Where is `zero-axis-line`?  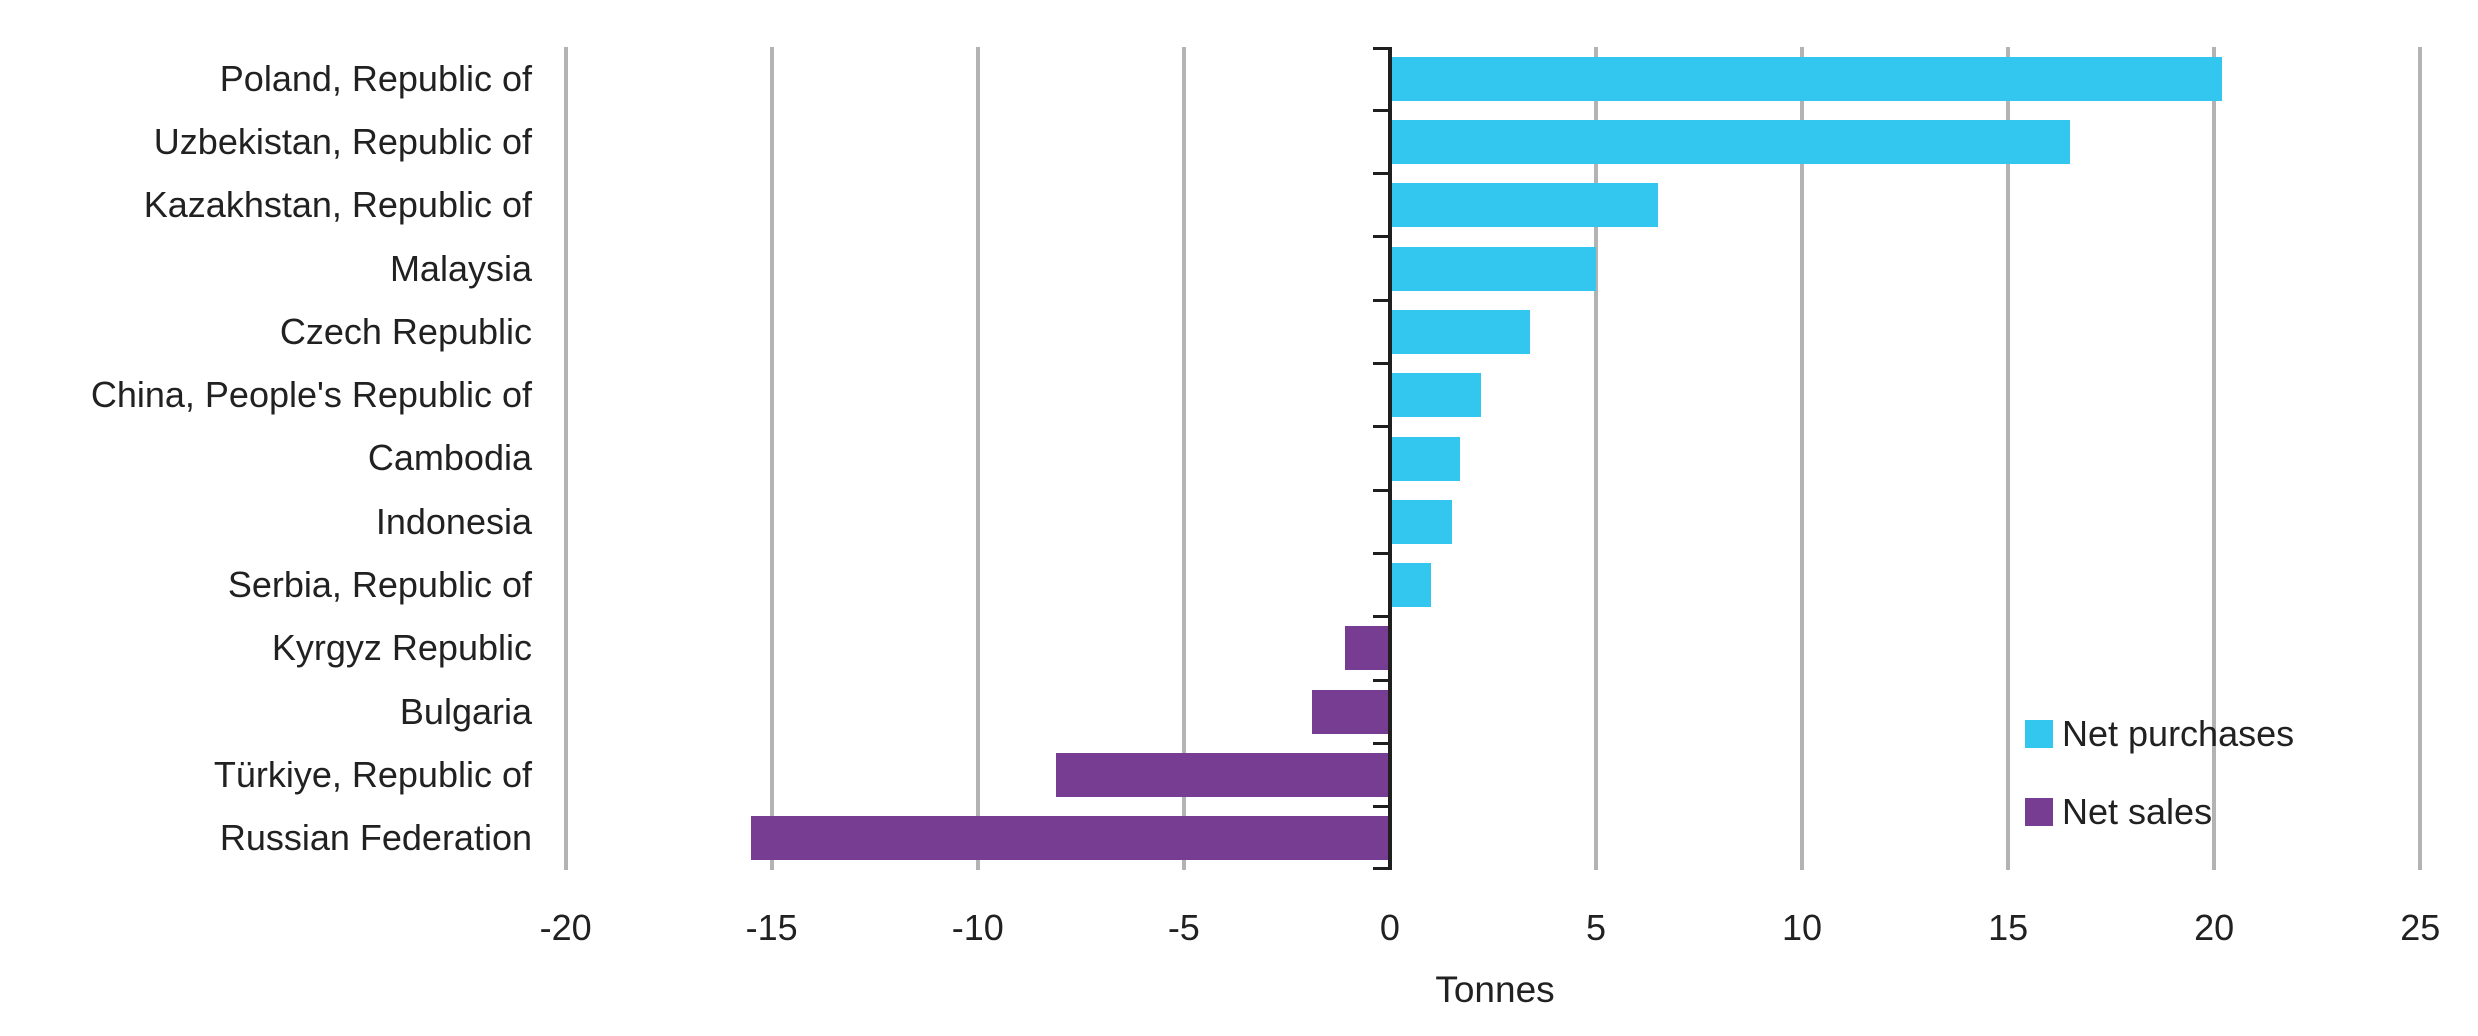 zero-axis-line is located at coordinates (1389, 458).